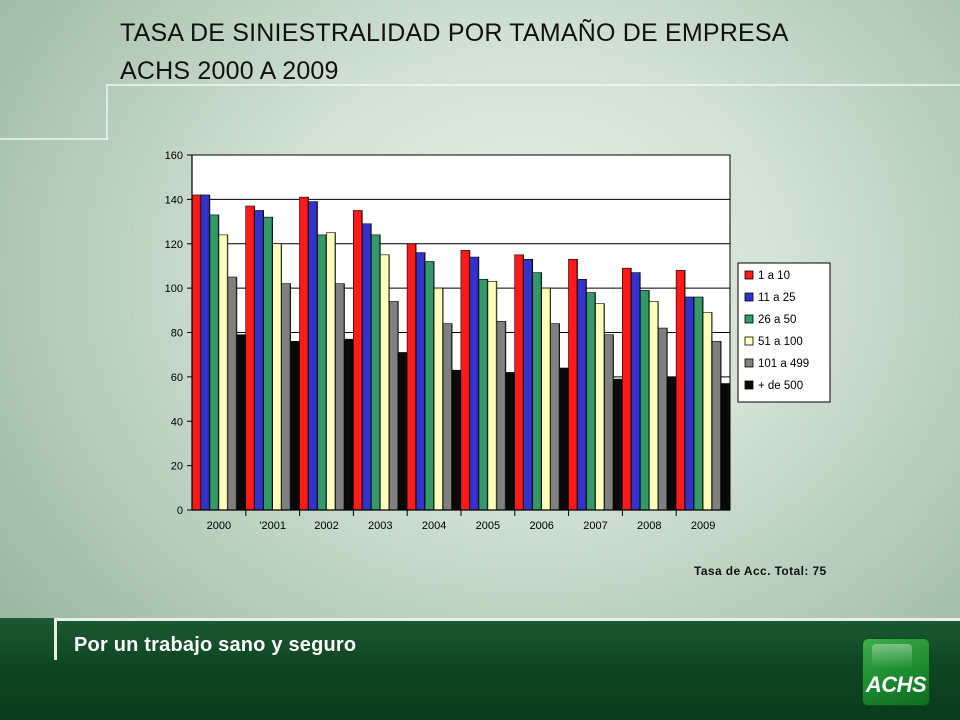 Image resolution: width=960 pixels, height=720 pixels. What do you see at coordinates (488, 526) in the screenshot?
I see `x-tick-label: 2005` at bounding box center [488, 526].